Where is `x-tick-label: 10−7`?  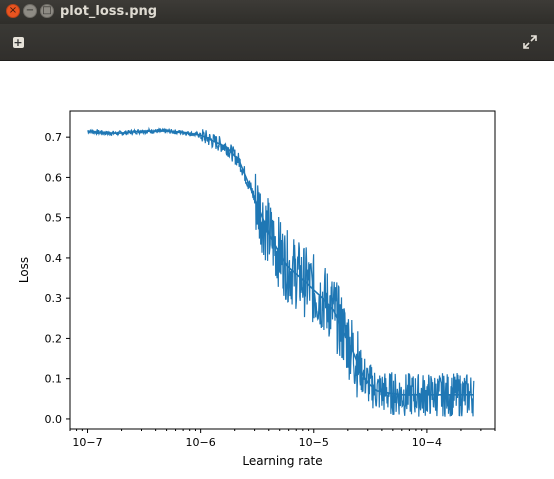
x-tick-label: 10−7 is located at coordinates (87, 442).